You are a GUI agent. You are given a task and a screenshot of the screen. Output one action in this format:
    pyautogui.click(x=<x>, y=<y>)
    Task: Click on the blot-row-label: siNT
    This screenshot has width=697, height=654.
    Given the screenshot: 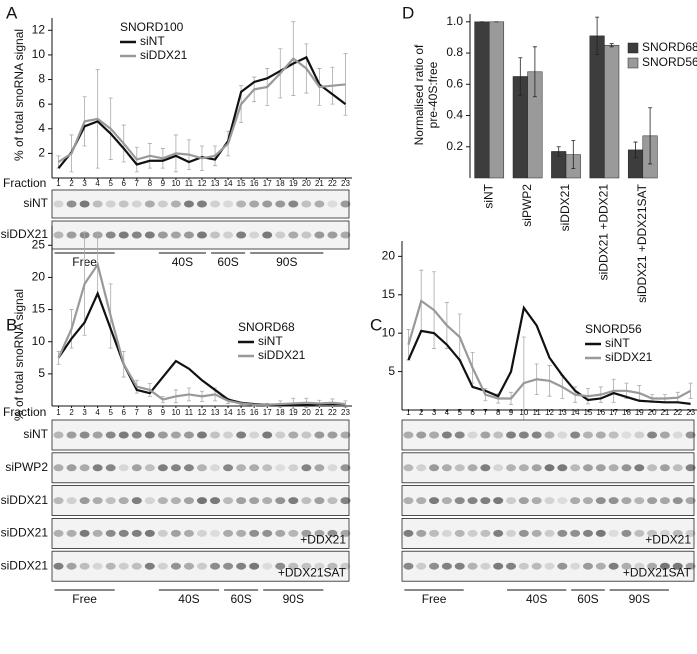 What is the action you would take?
    pyautogui.click(x=35, y=434)
    